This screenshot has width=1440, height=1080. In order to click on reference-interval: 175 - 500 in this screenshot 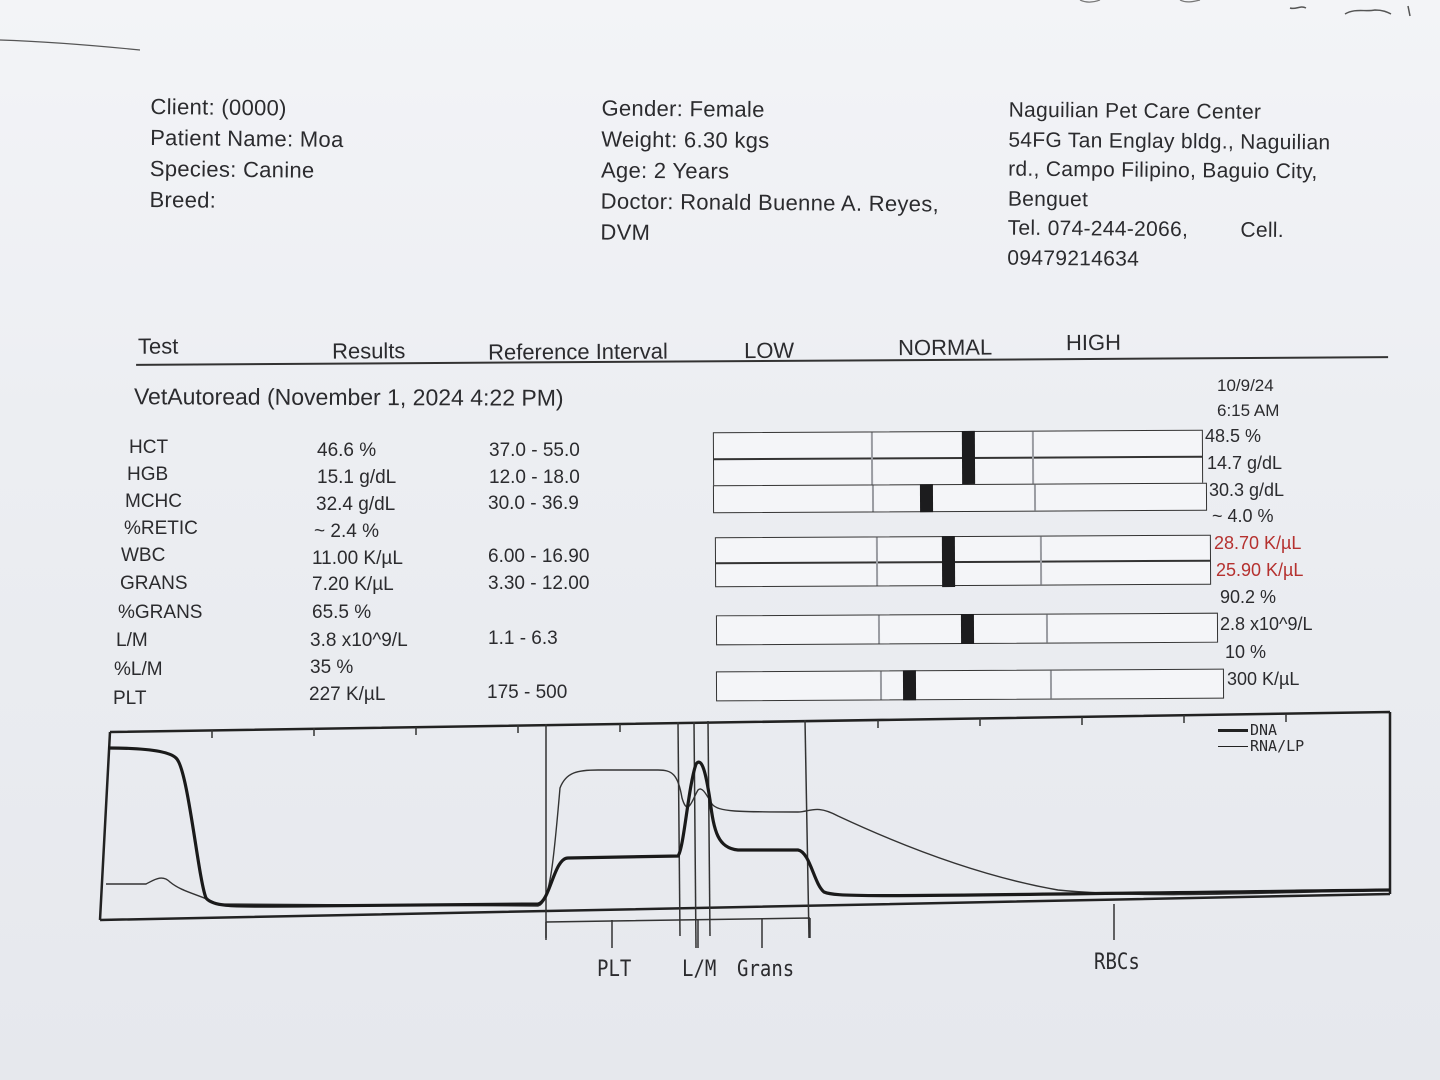, I will do `click(527, 692)`.